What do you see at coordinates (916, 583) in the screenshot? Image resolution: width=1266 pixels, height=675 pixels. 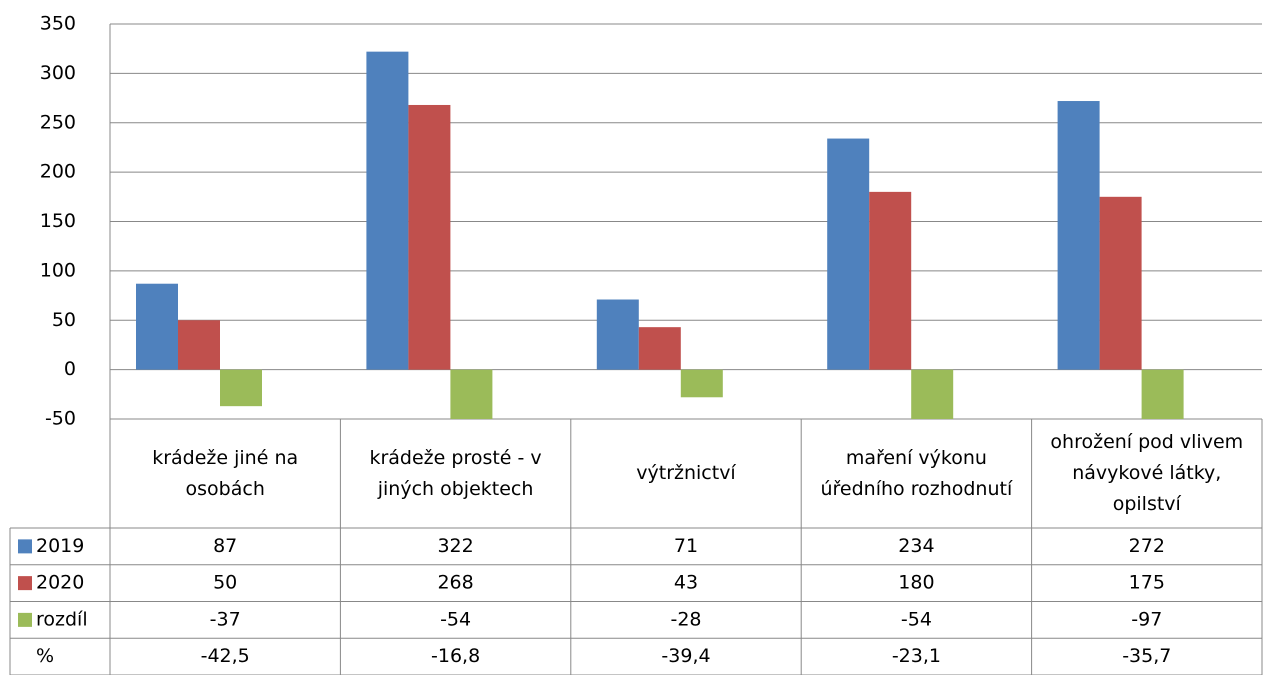 I see `table-value: 180` at bounding box center [916, 583].